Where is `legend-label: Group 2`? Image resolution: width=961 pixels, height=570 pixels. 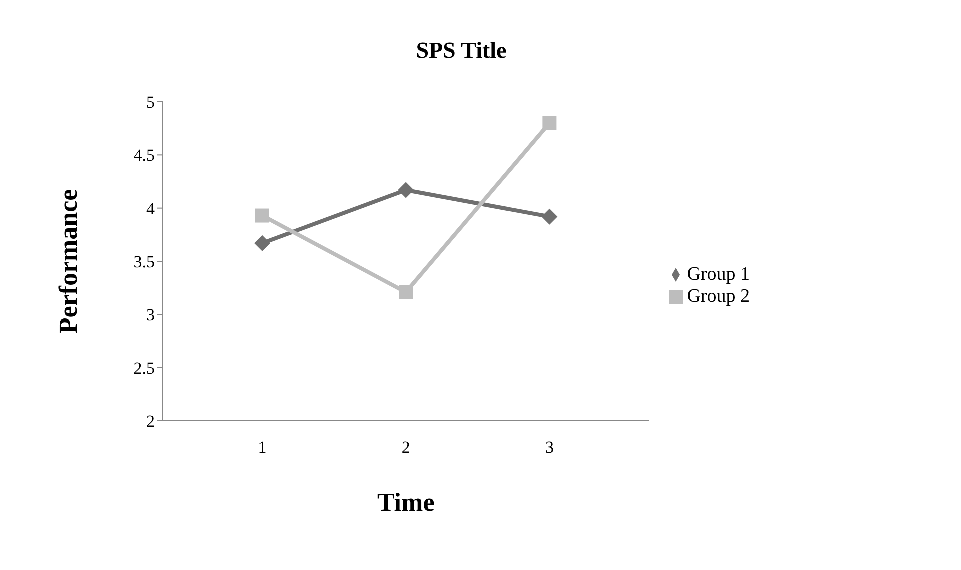 legend-label: Group 2 is located at coordinates (718, 296).